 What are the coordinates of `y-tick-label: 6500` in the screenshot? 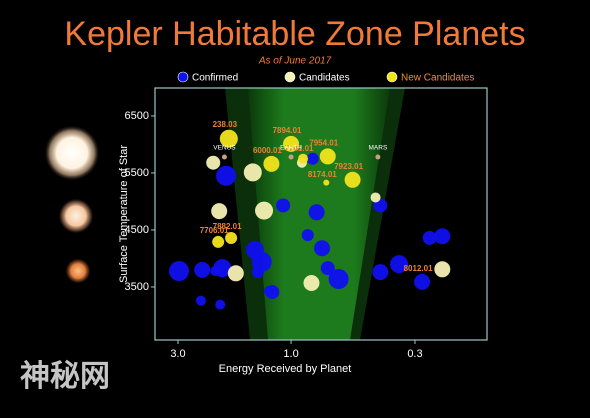 It's located at (137, 116).